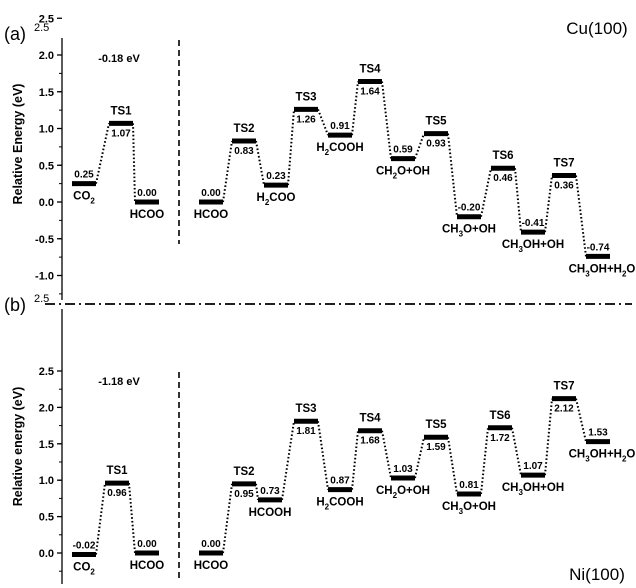  Describe the element at coordinates (119, 59) in the screenshot. I see `reaction-energy-annotation: -0.18 eV` at that location.